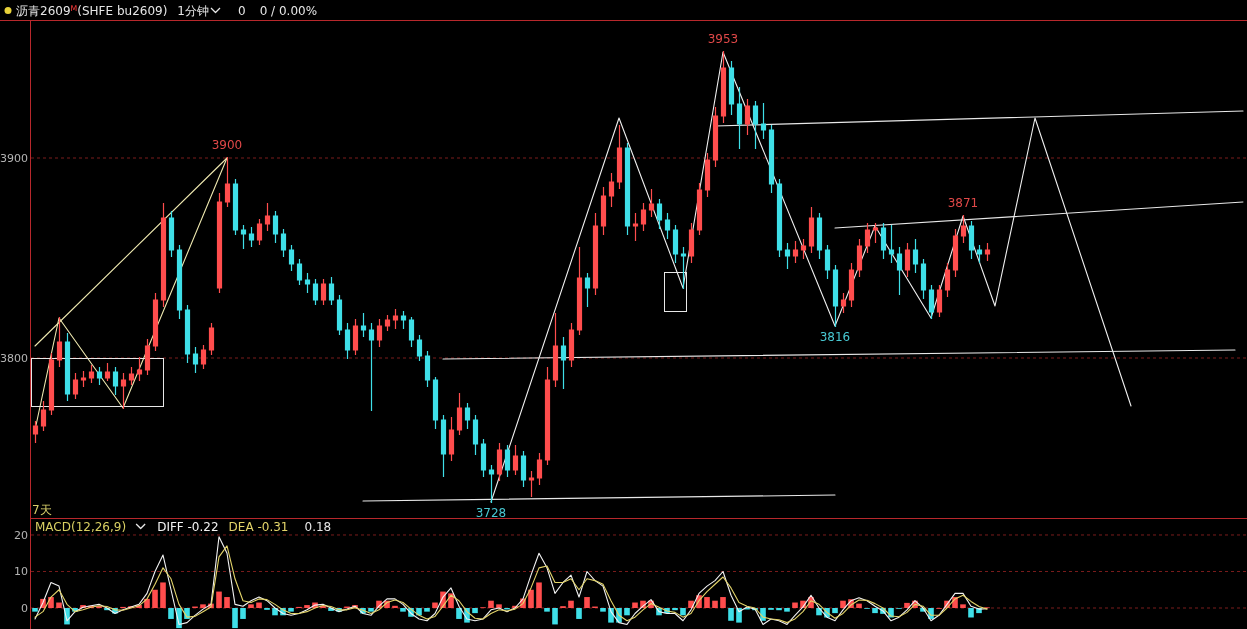 Image resolution: width=1247 pixels, height=629 pixels. Describe the element at coordinates (491, 513) in the screenshot. I see `annotation: 3728` at that location.